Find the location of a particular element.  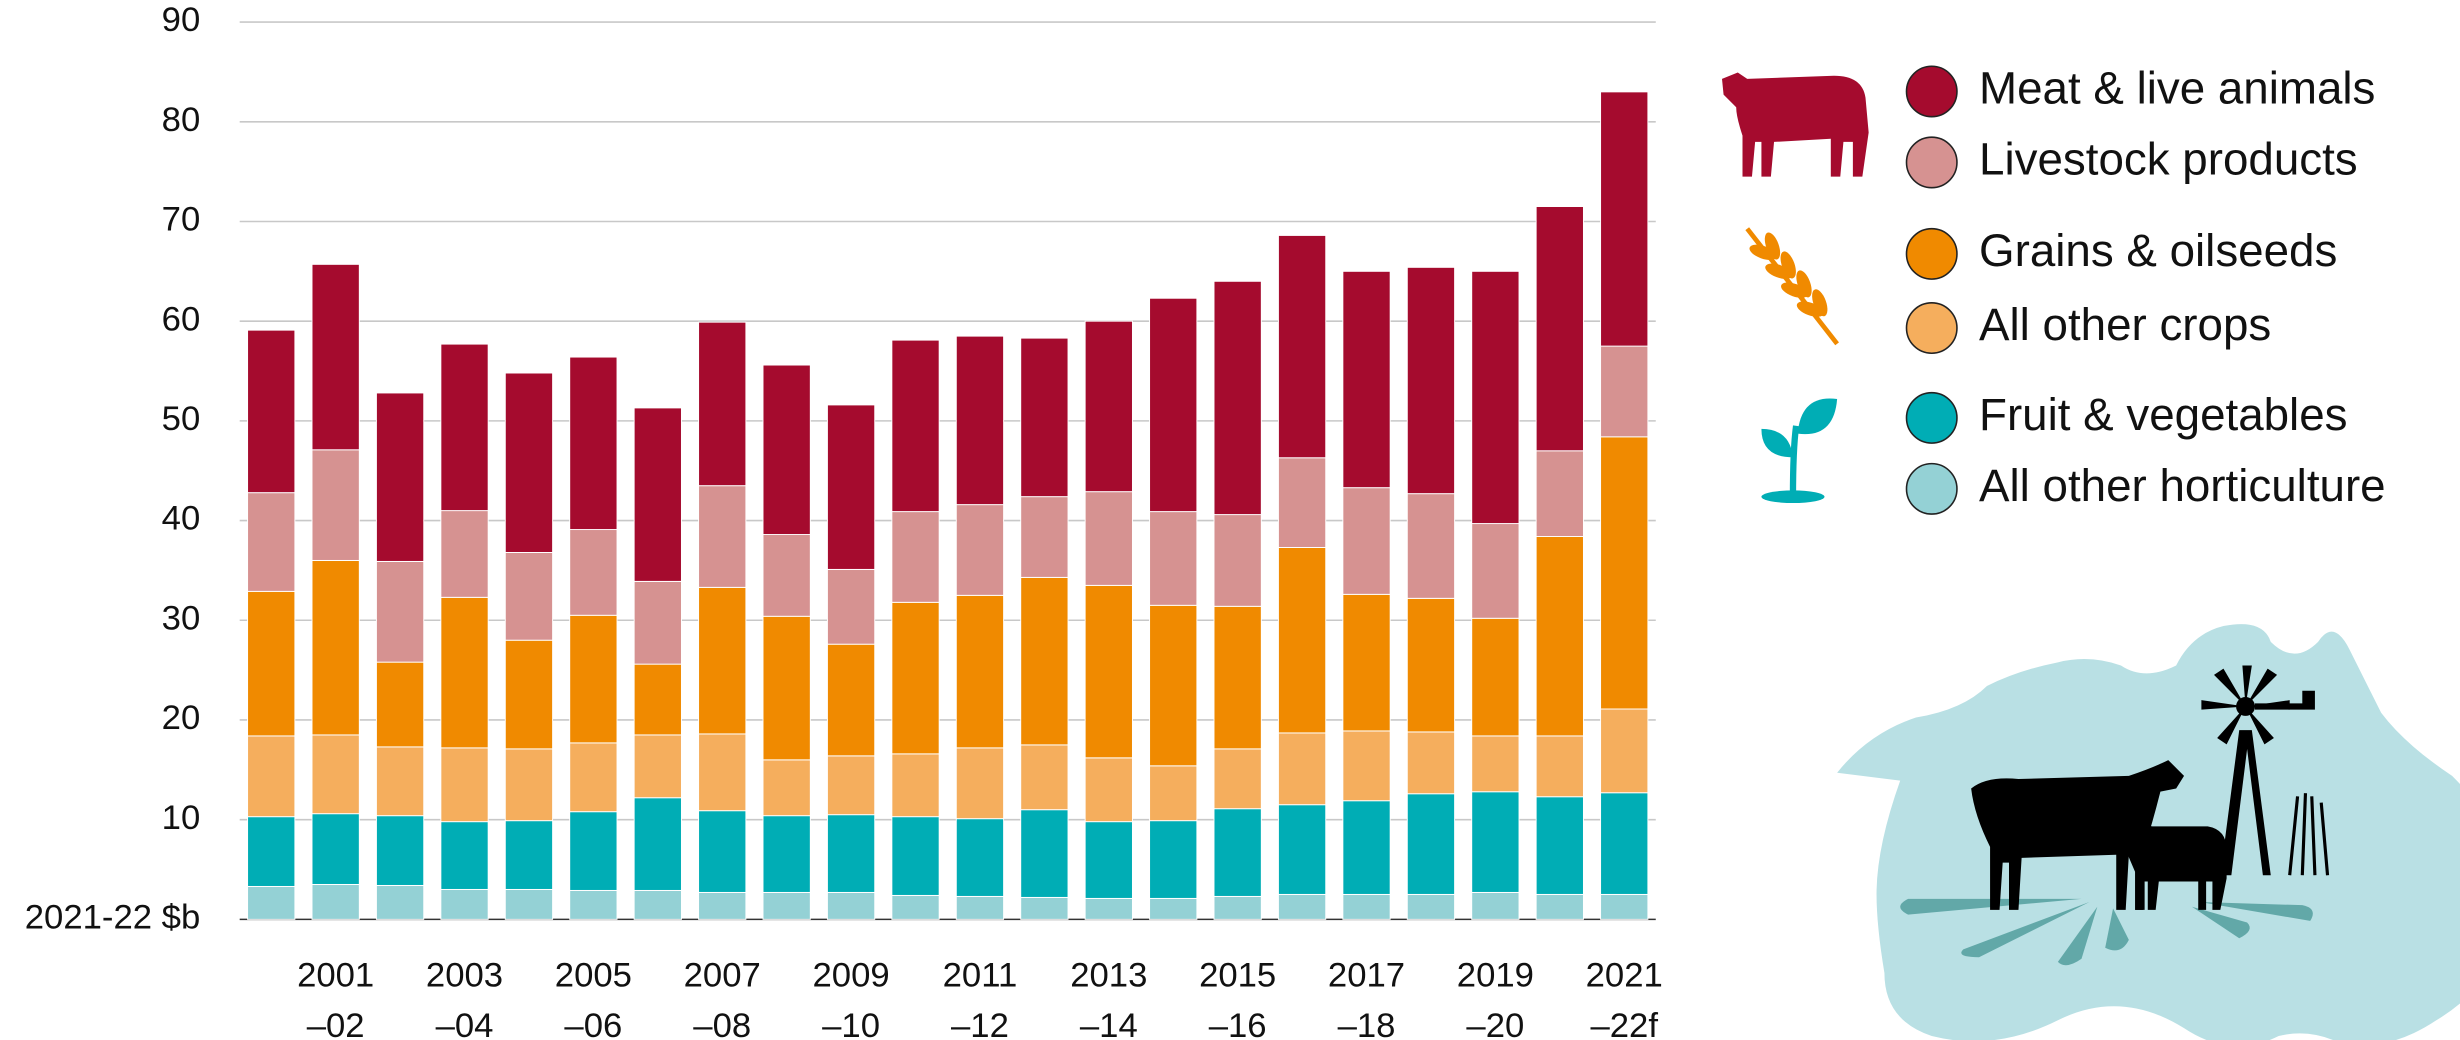

x-tick-label: 2003 –04 is located at coordinates (464, 998).